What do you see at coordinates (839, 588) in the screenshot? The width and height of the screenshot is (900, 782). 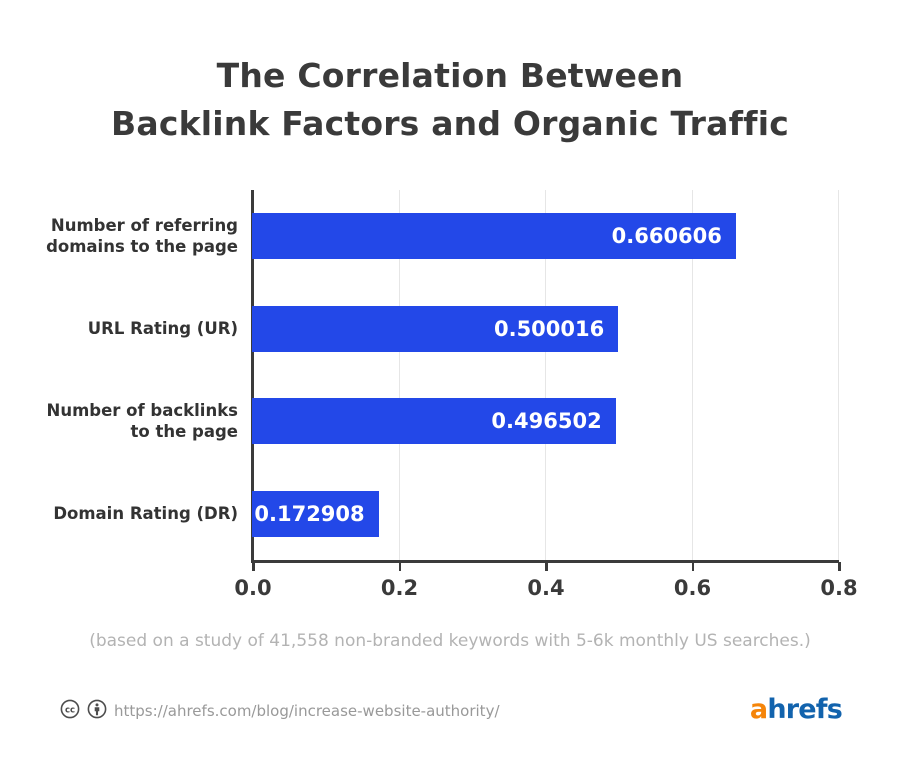 I see `x-tick-label: 0.8` at bounding box center [839, 588].